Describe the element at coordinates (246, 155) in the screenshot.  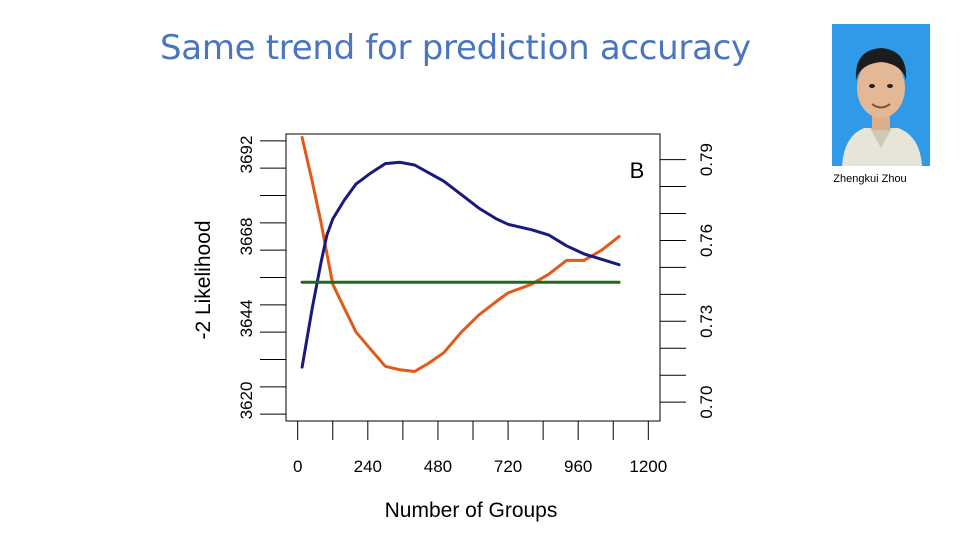
I see `y-tick-label: 3692` at that location.